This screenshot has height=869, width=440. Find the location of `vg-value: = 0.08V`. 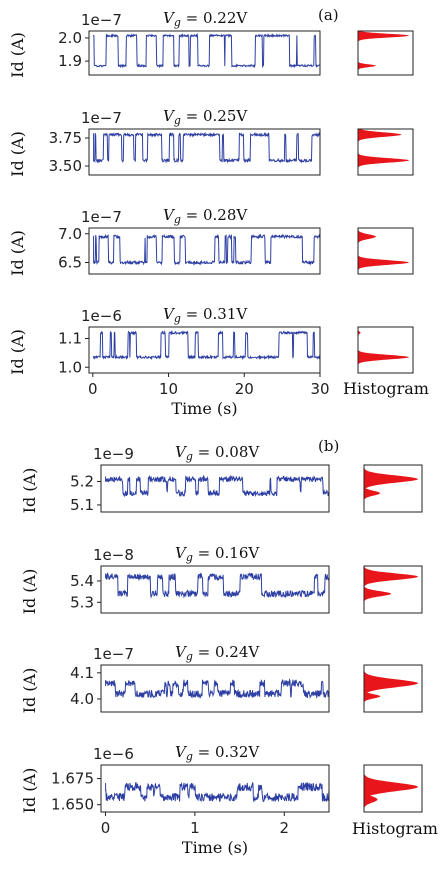

vg-value: = 0.08V is located at coordinates (227, 452).